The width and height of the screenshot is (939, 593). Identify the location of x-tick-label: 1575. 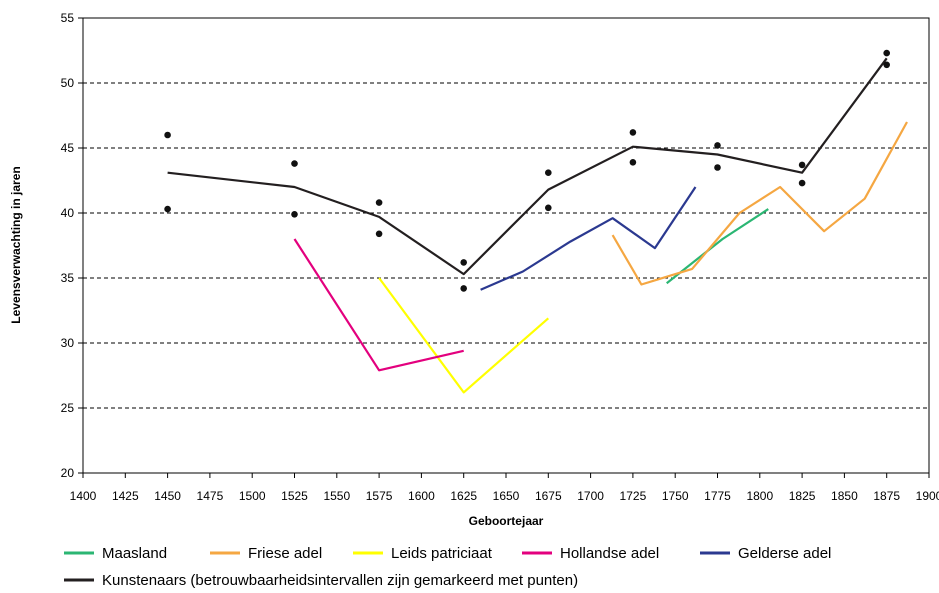
(379, 496).